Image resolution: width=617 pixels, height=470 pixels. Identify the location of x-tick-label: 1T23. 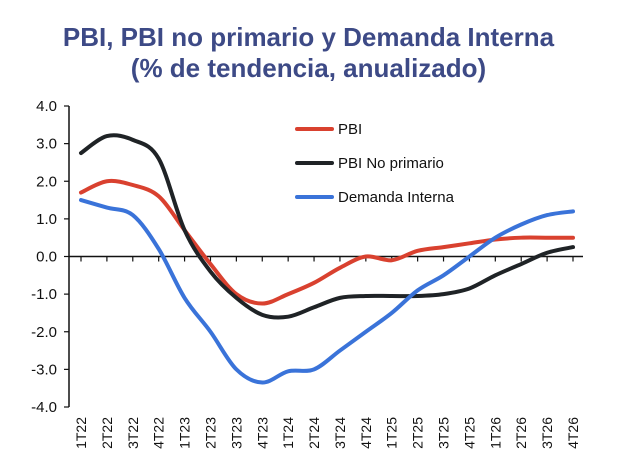
(185, 433).